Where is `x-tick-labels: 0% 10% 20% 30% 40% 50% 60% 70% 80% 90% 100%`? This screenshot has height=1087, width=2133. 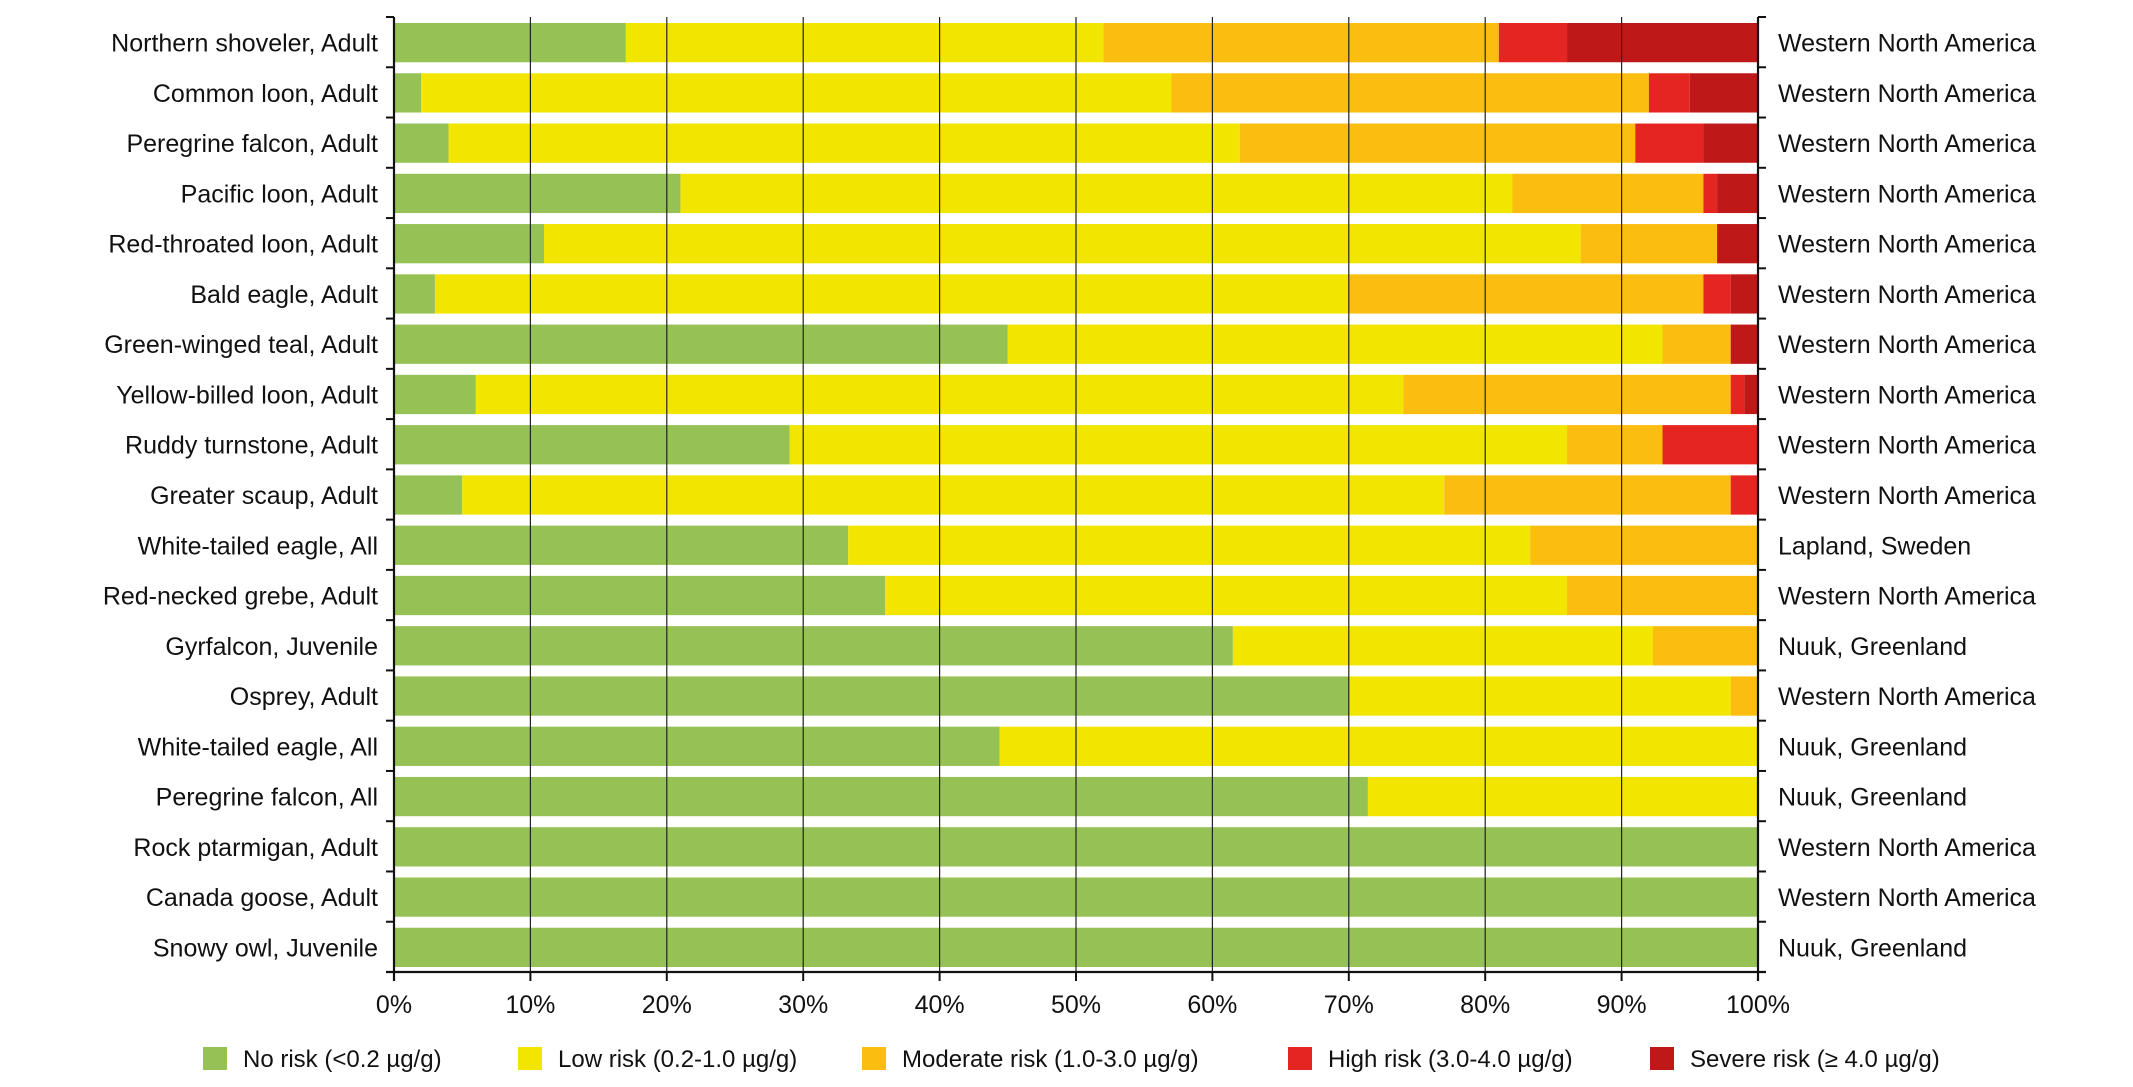
x-tick-labels: 0% 10% 20% 30% 40% 50% 60% 70% 80% 90% 100% is located at coordinates (1083, 1005).